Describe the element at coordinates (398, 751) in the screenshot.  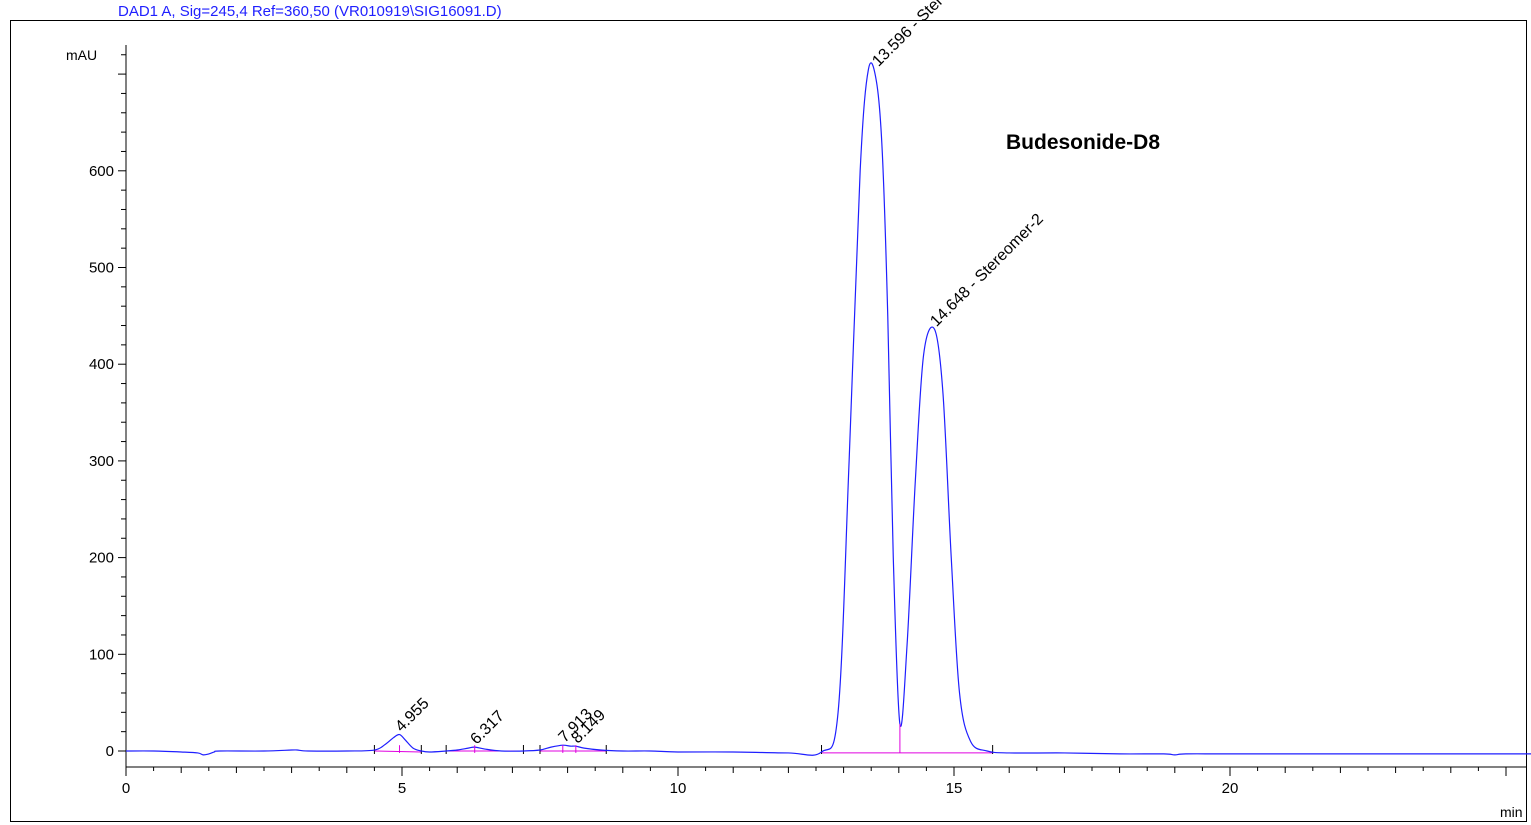
I see `baseline-segment` at that location.